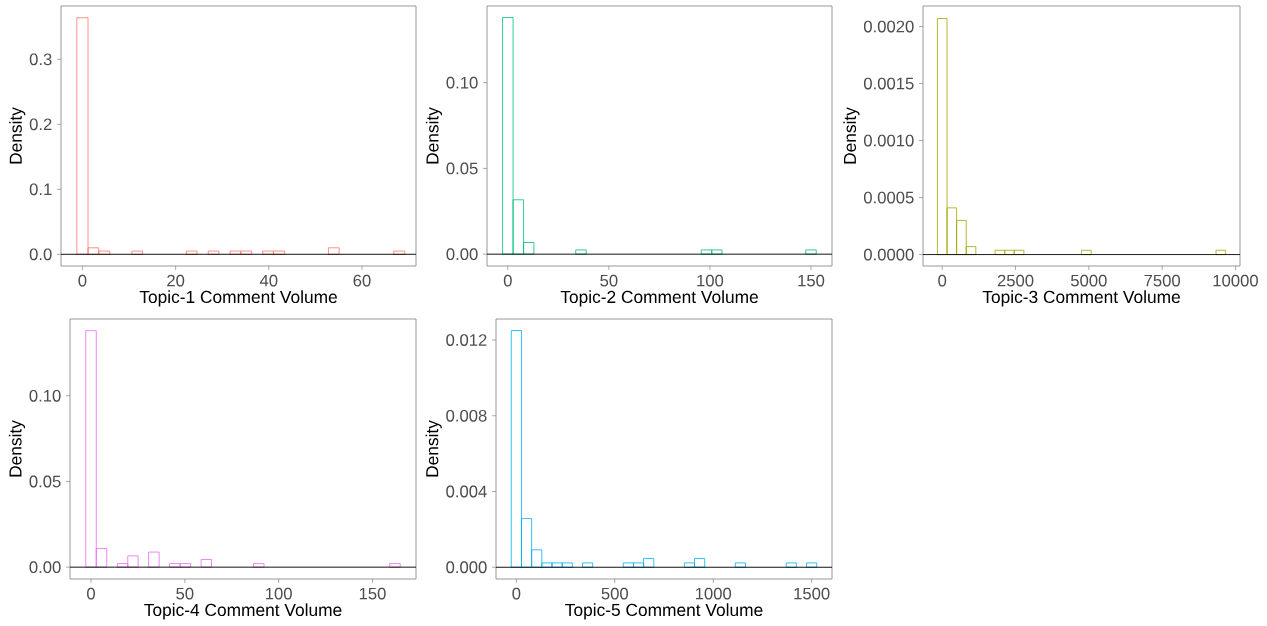 This screenshot has height=626, width=1267. Describe the element at coordinates (1162, 280) in the screenshot. I see `x-tick-label: 7500` at that location.